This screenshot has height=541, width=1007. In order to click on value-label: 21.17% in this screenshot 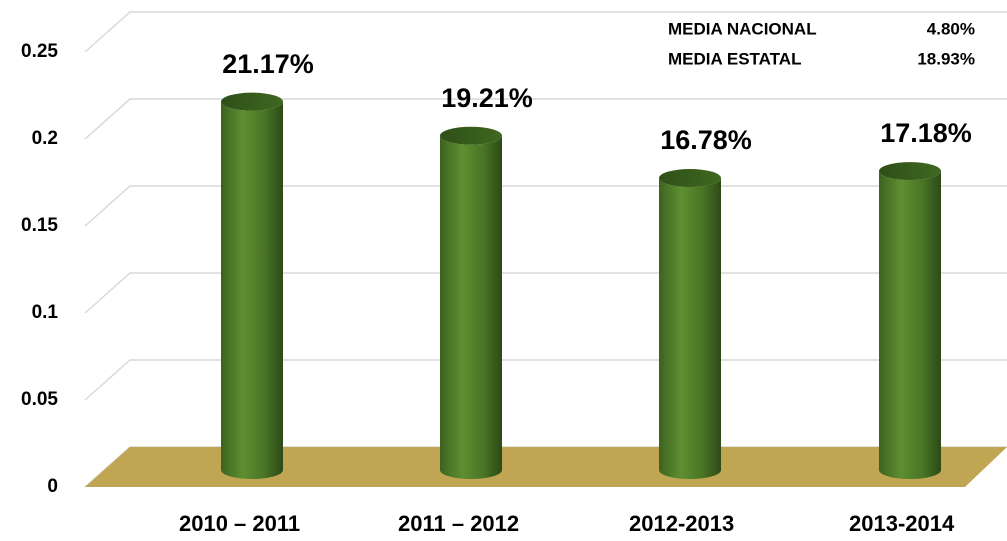, I will do `click(268, 64)`.